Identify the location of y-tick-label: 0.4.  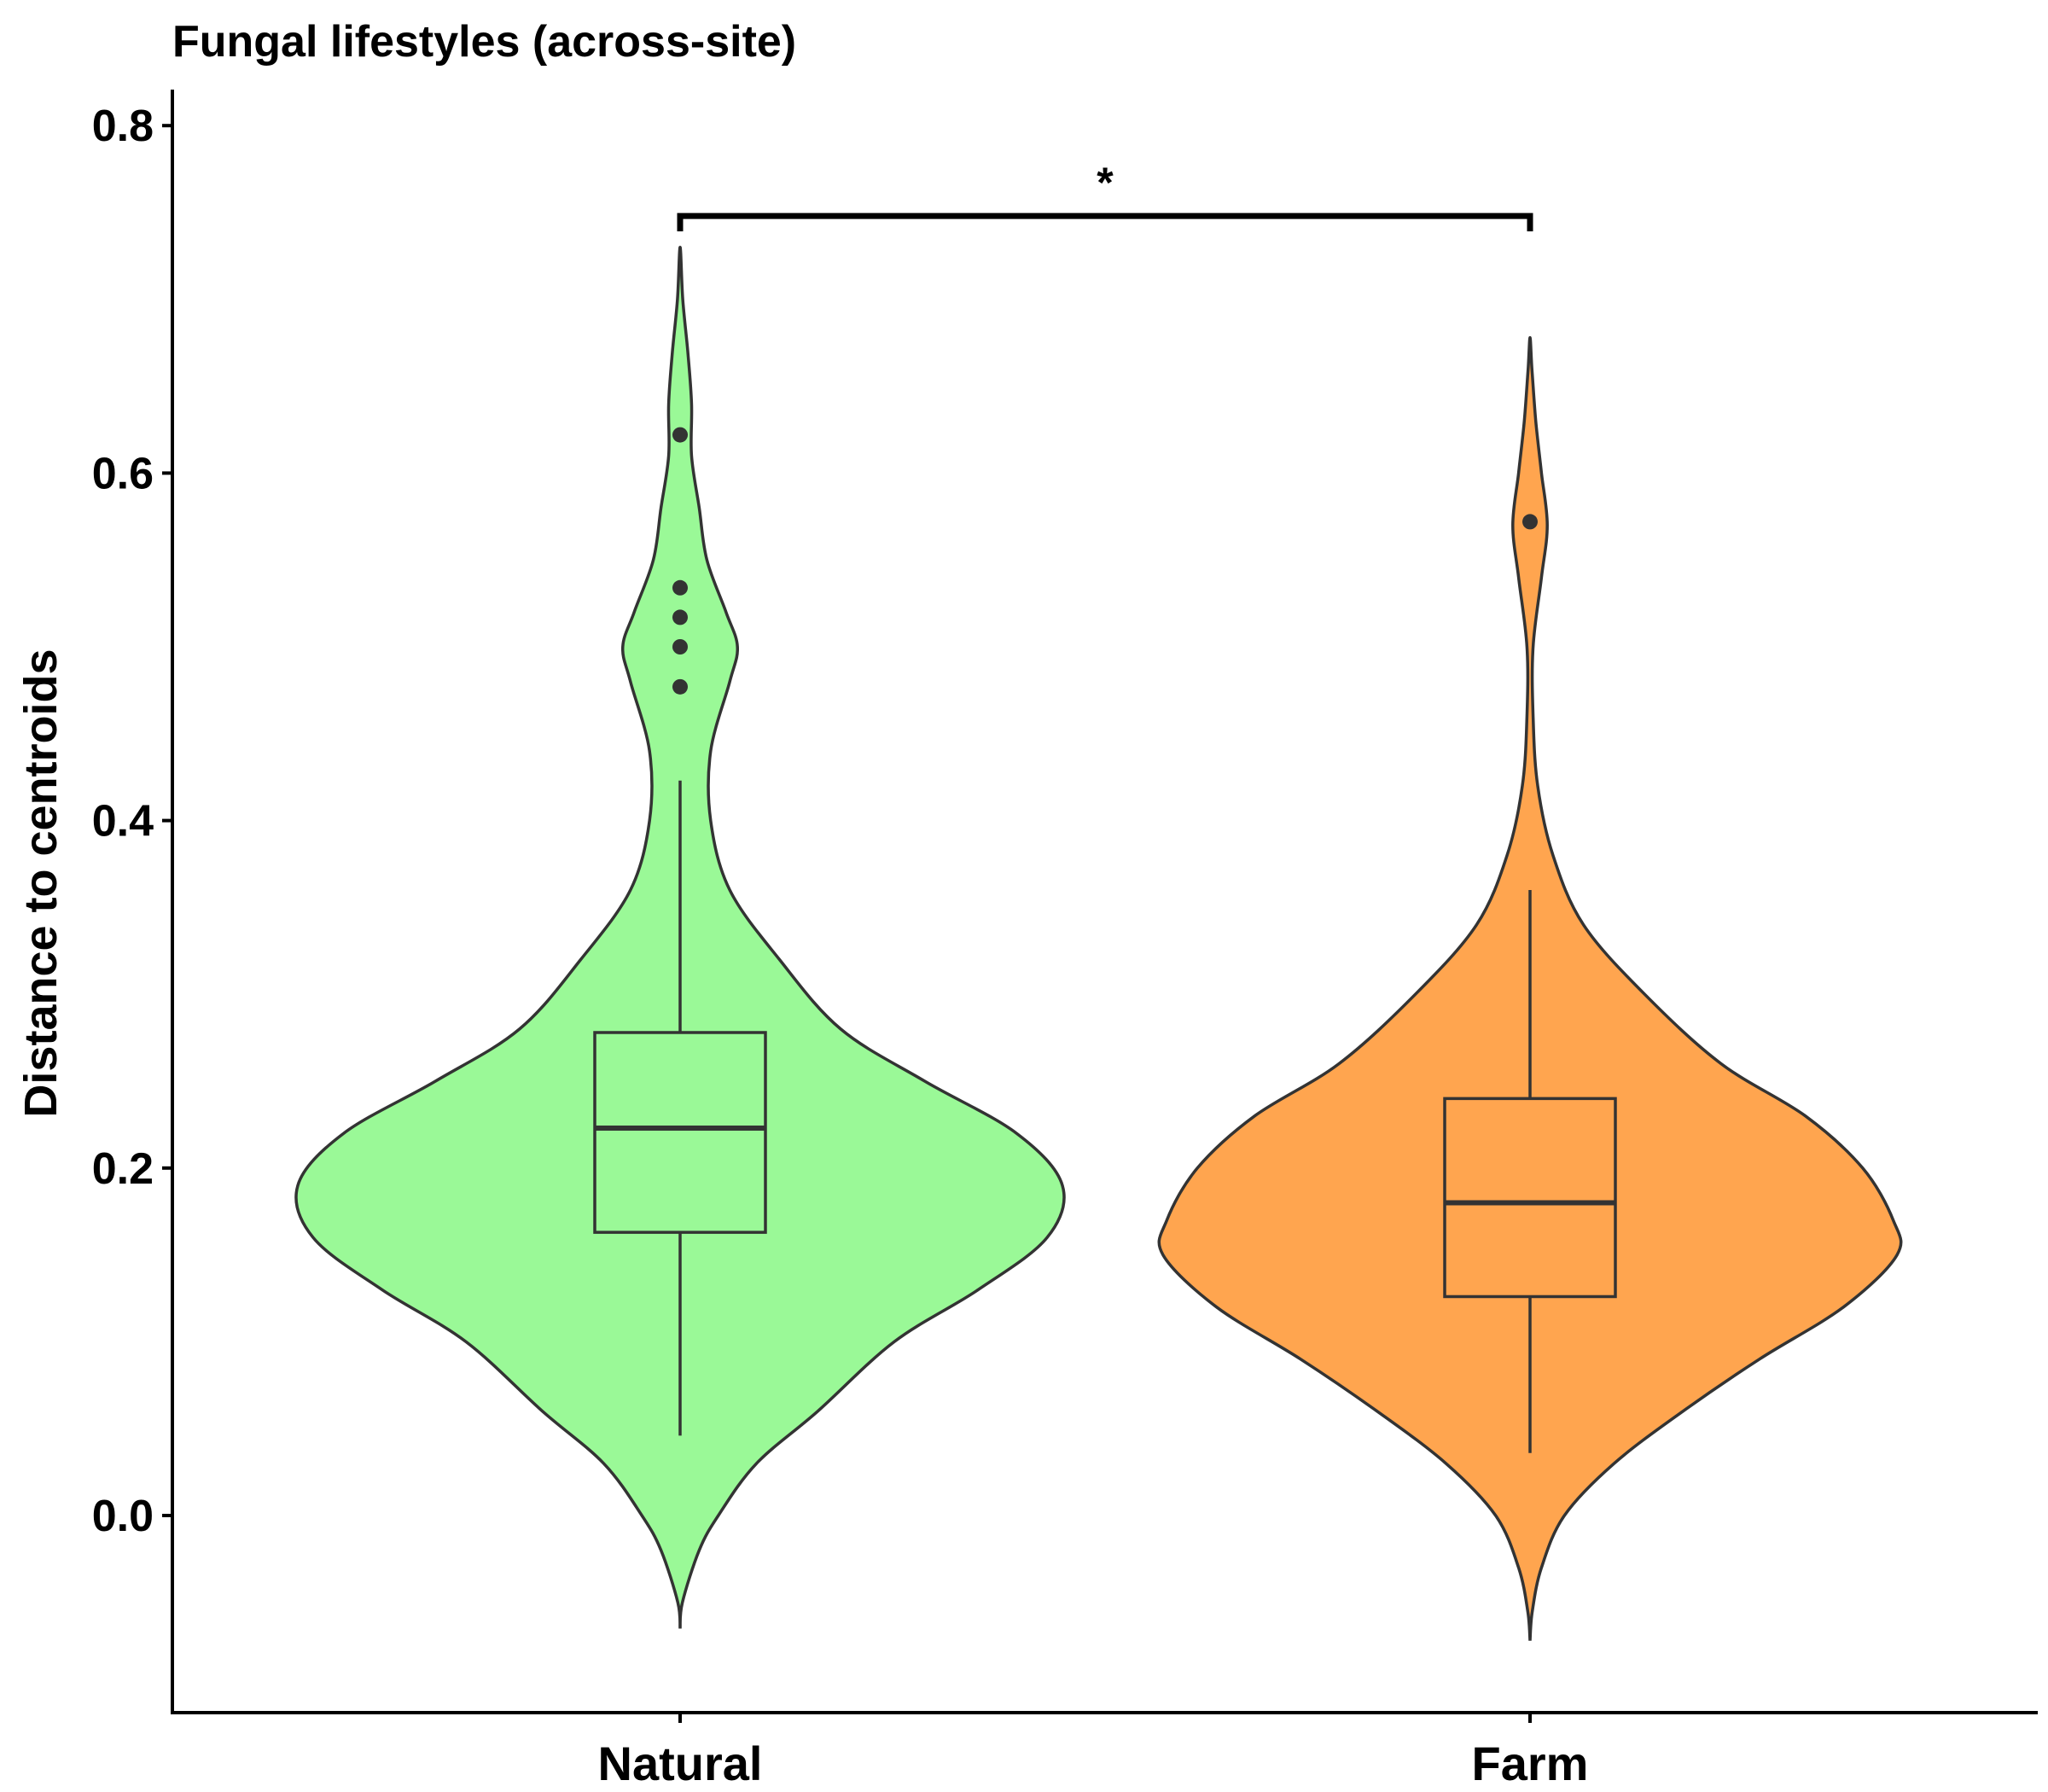
(123, 822).